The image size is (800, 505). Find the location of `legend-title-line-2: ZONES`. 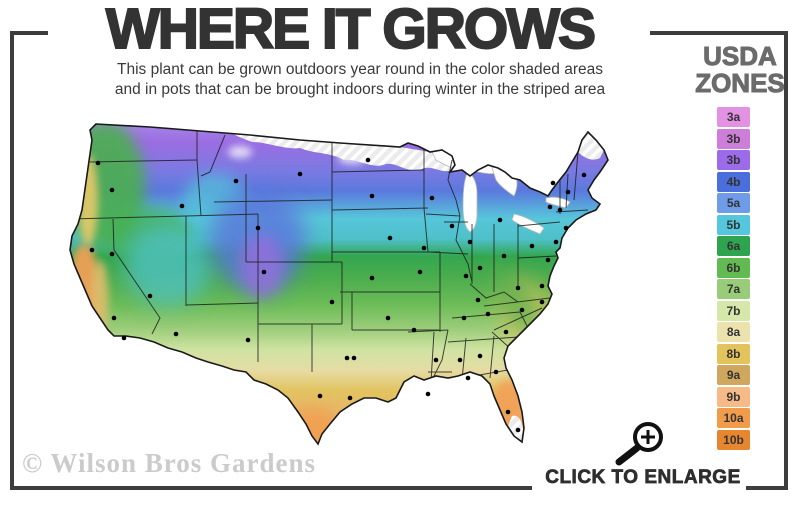

legend-title-line-2: ZONES is located at coordinates (740, 83).